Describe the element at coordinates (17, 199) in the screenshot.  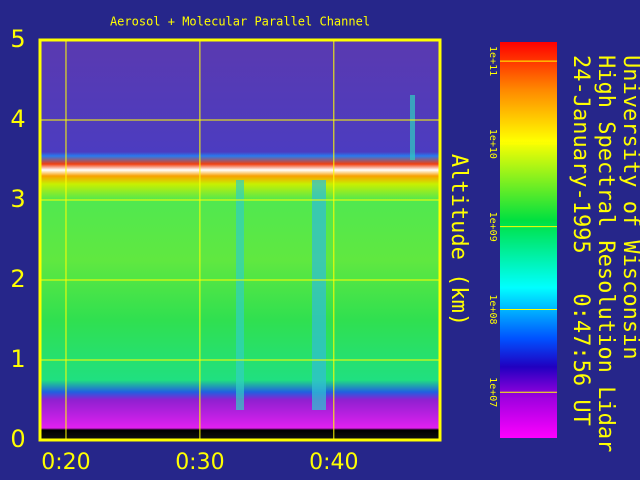
I see `y-tick-label: 3` at that location.